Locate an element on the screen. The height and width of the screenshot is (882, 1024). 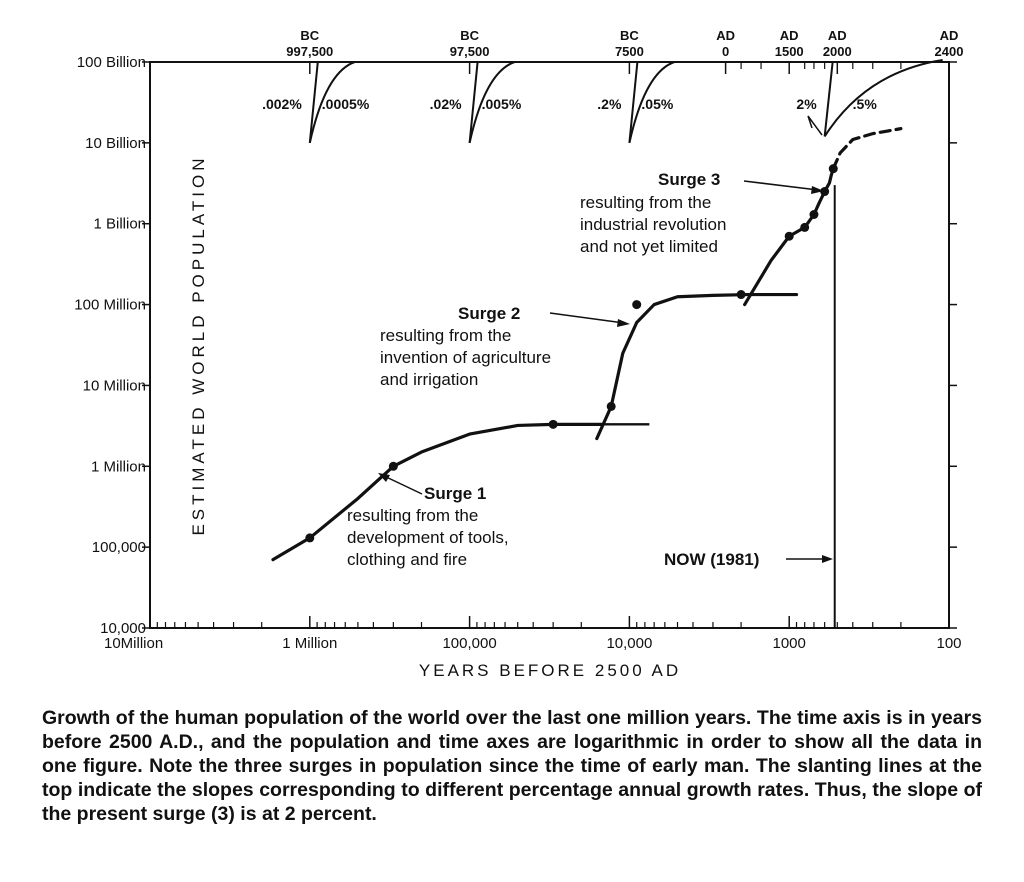
surge-1-line-1: resulting from the is located at coordinates (412, 515).